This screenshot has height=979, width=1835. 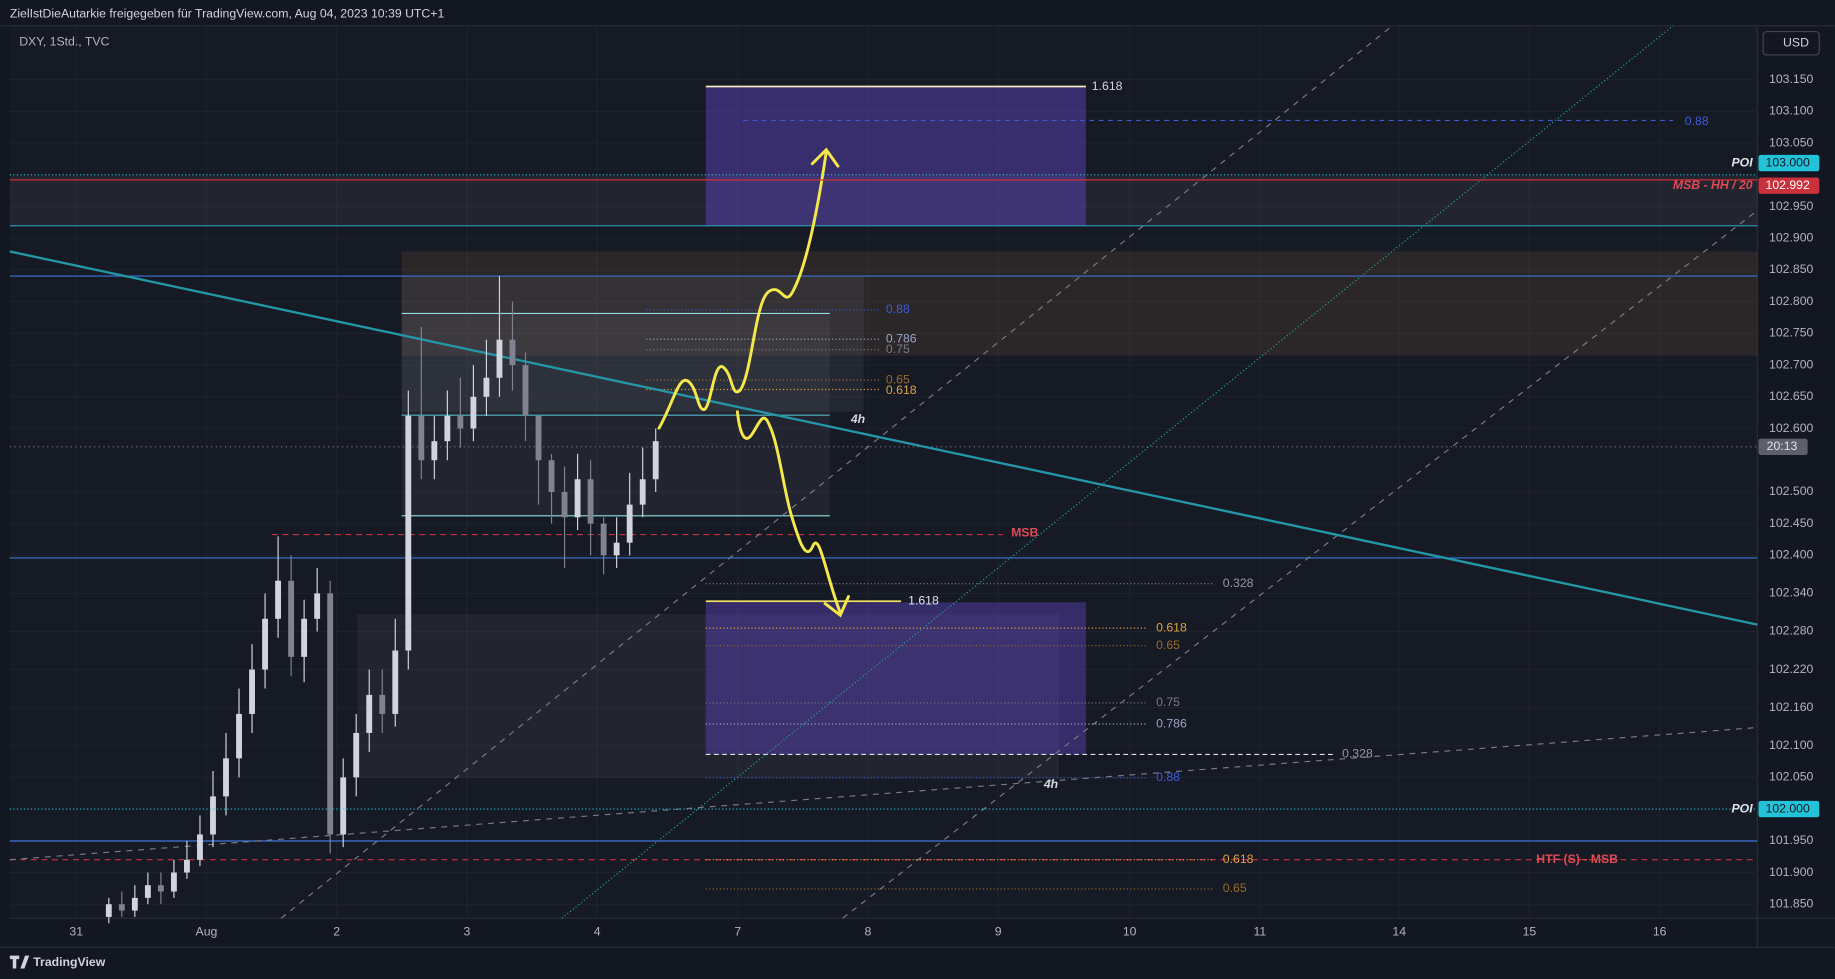 I want to click on x-tick-label: 14, so click(x=1399, y=931).